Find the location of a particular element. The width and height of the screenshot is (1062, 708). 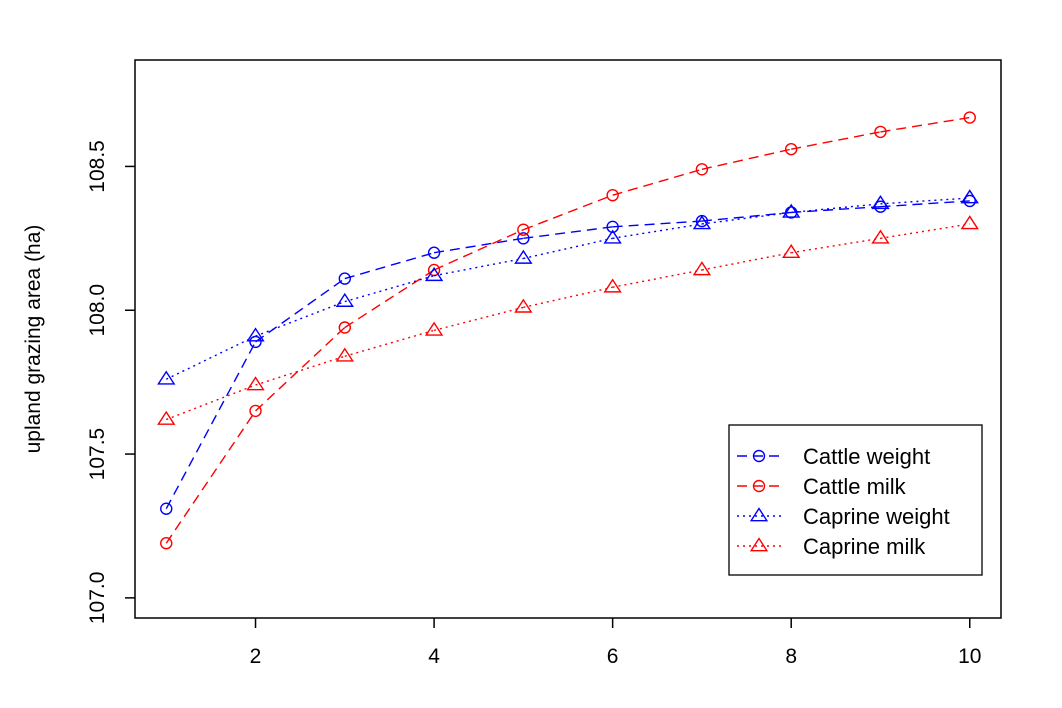

y-tick-label: 108.5 is located at coordinates (97, 166).